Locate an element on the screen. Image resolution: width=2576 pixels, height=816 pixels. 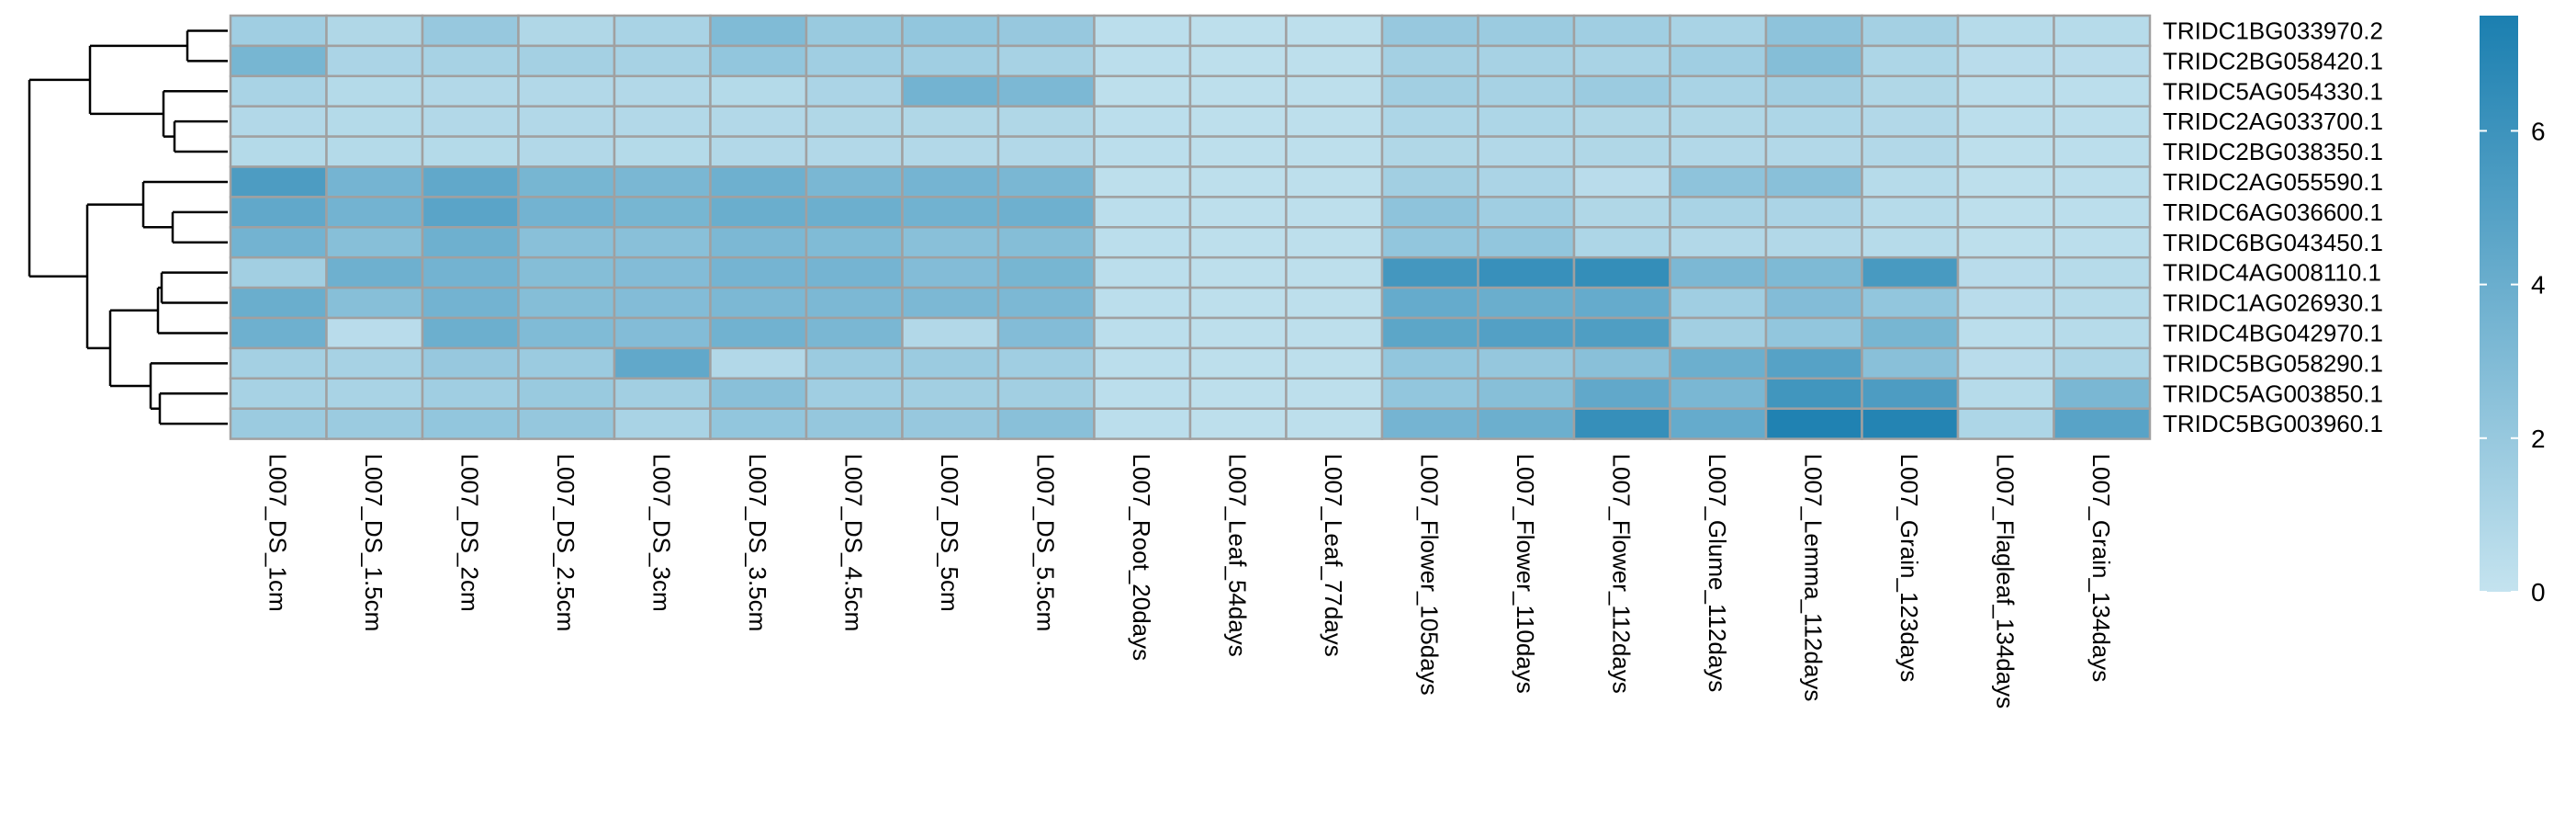
row-label: TRIDC5BG003960.1 is located at coordinates (2273, 423).